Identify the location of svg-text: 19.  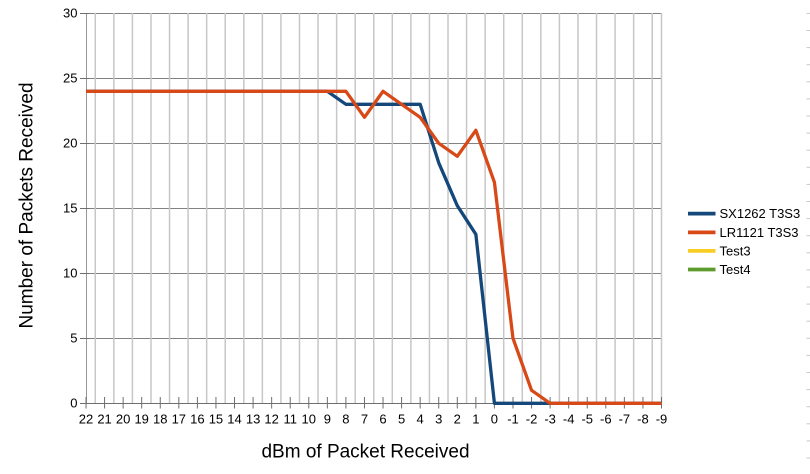
(141, 419).